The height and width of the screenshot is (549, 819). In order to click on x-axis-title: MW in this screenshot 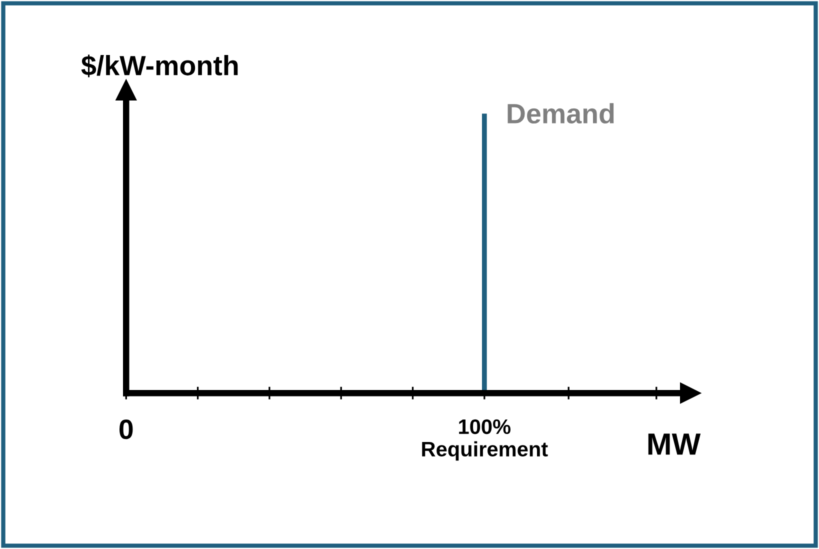, I will do `click(674, 444)`.